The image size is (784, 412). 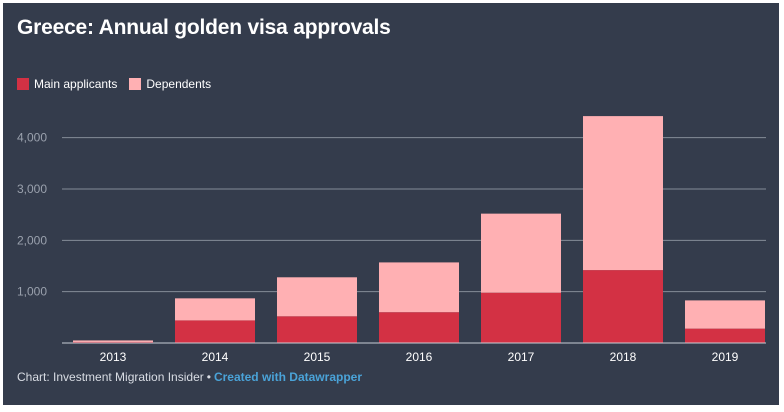 I want to click on x-tick-label: 2018, so click(x=623, y=357).